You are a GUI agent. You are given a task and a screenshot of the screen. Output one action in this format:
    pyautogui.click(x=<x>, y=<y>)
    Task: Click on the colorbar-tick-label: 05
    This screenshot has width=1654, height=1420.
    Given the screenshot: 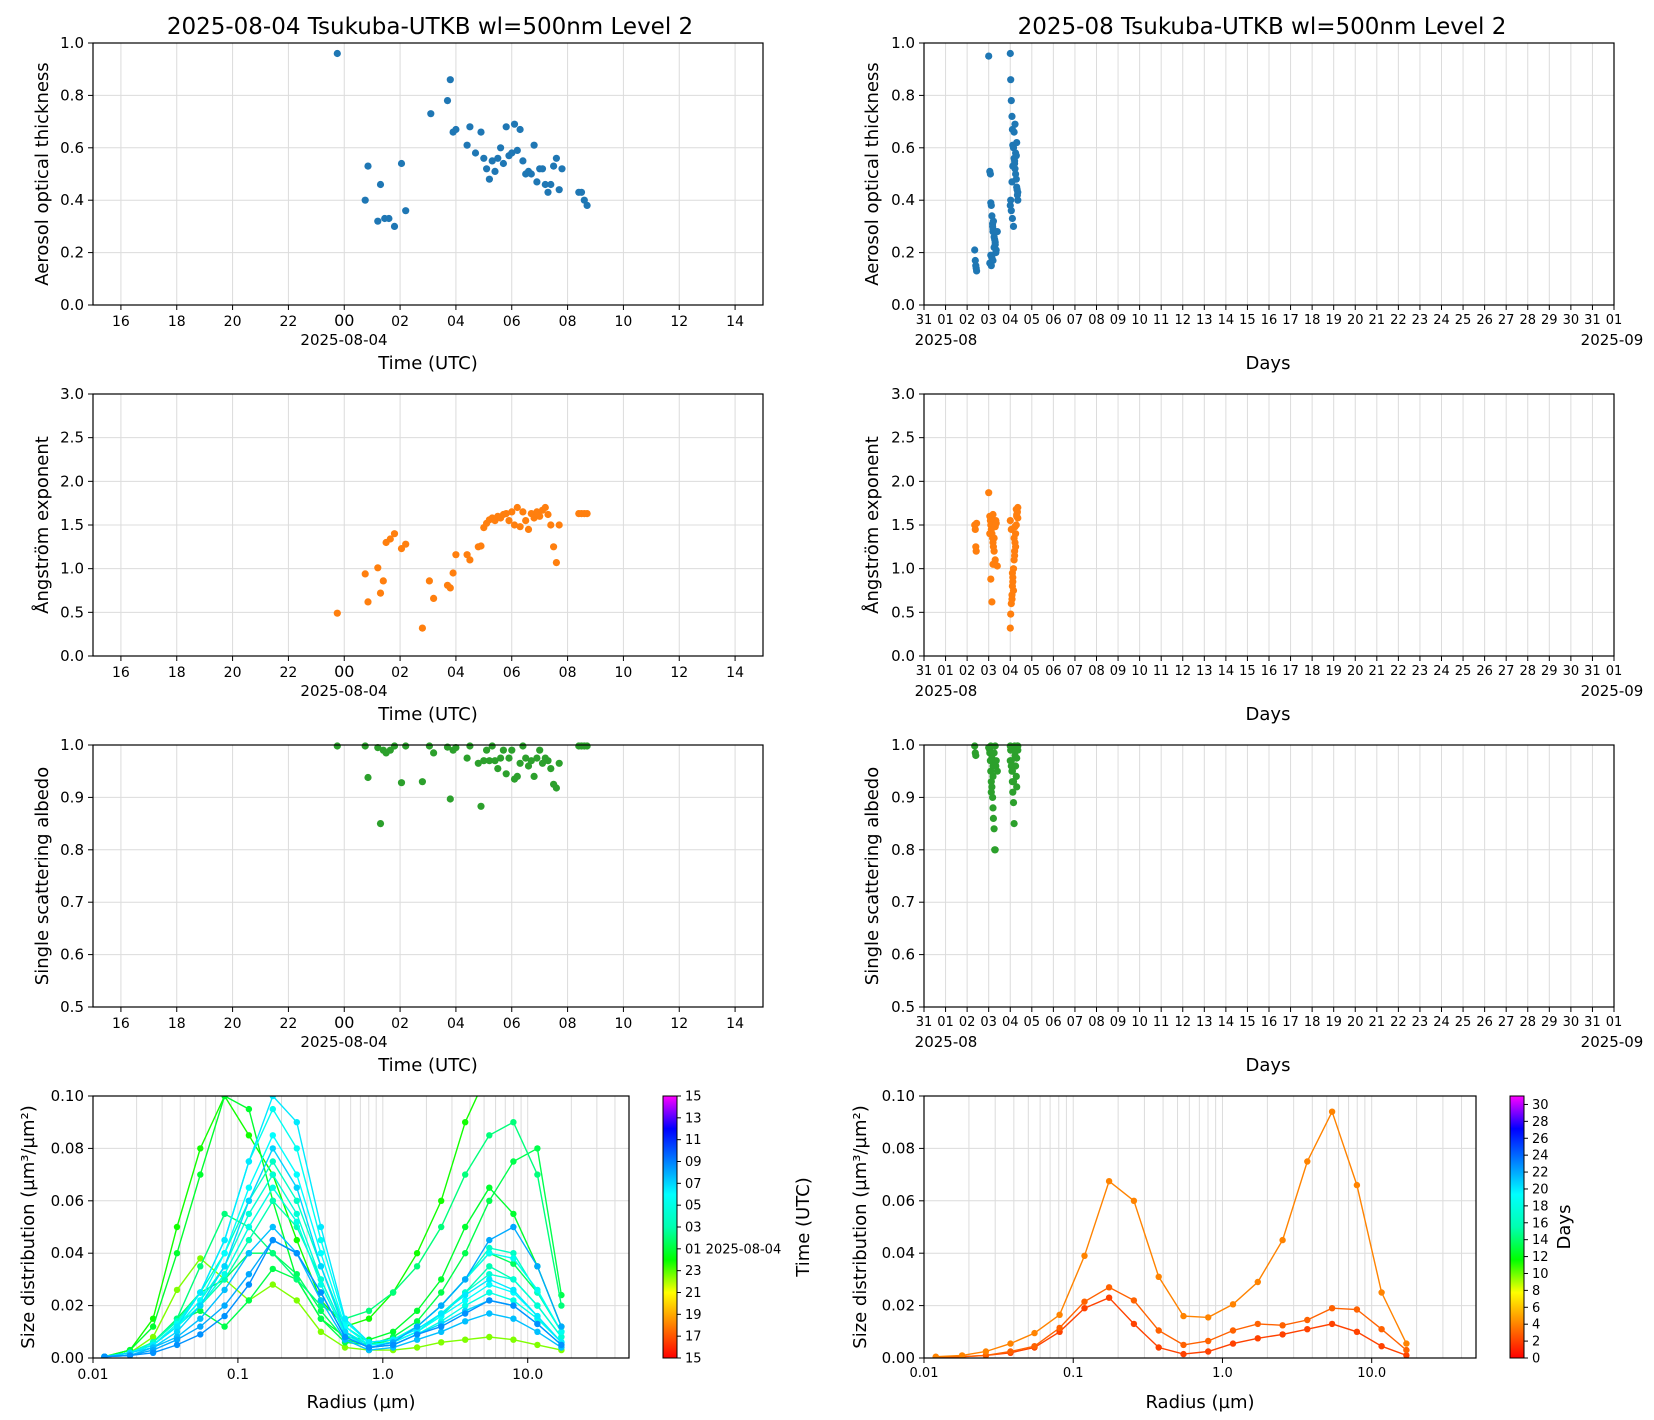 What is the action you would take?
    pyautogui.click(x=693, y=1206)
    